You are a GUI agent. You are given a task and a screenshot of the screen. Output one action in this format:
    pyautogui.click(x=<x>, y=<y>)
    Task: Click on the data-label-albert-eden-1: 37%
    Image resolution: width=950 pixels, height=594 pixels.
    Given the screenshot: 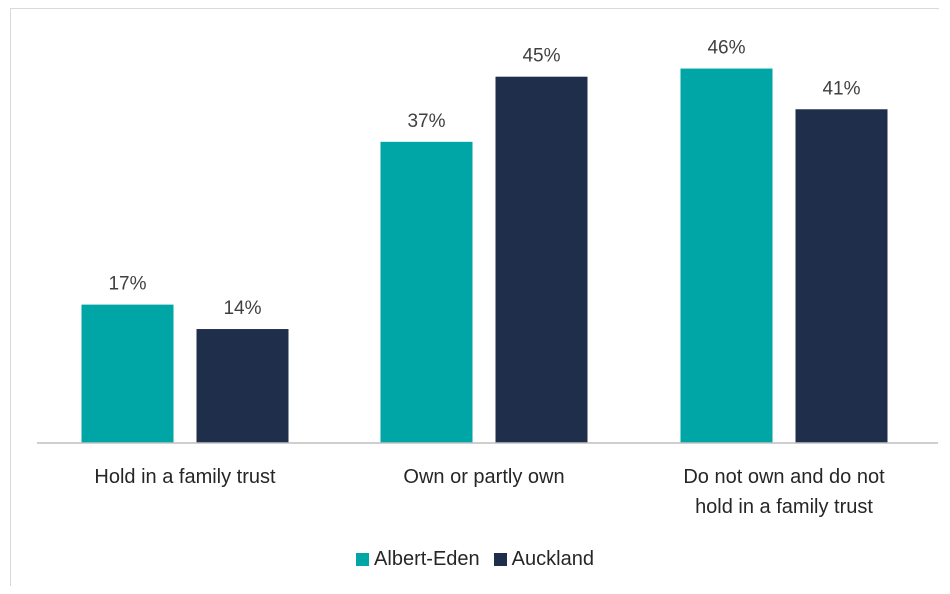 What is the action you would take?
    pyautogui.click(x=426, y=121)
    